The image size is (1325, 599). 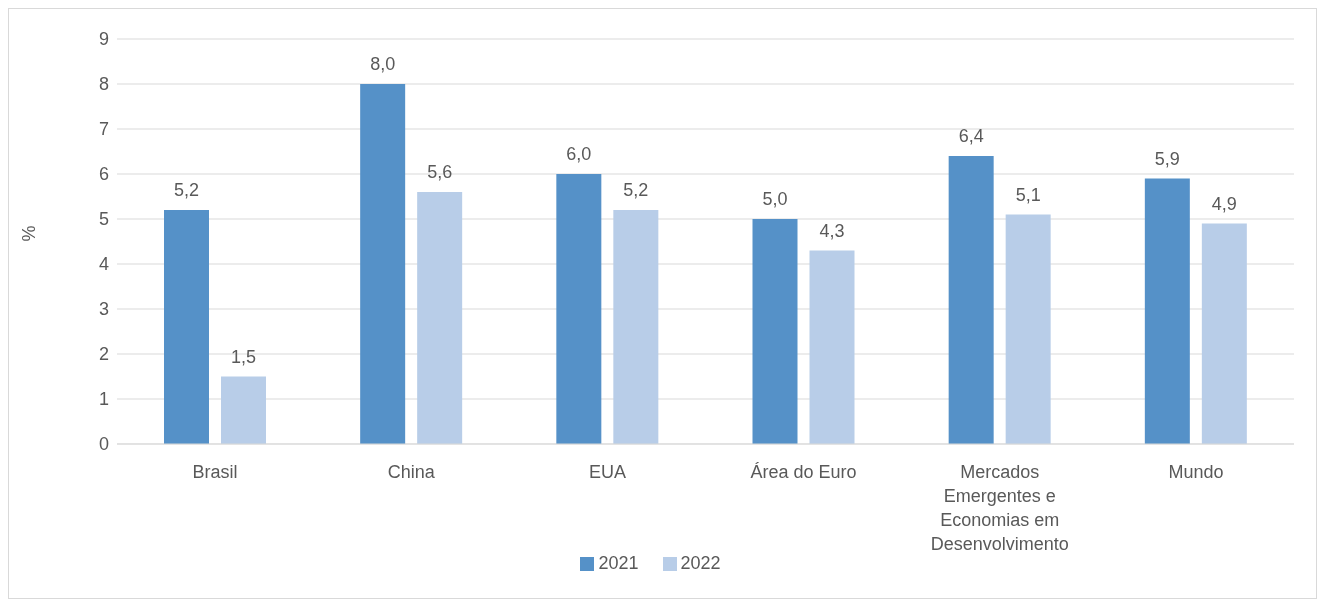 What do you see at coordinates (440, 172) in the screenshot?
I see `data-label: 5,6` at bounding box center [440, 172].